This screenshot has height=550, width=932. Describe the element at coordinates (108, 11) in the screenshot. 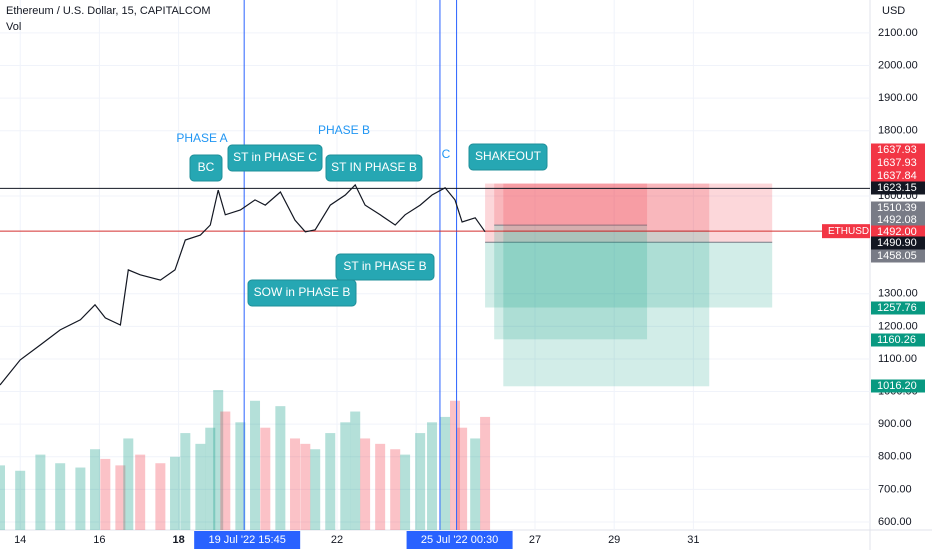

I see `chart-title: Ethereum / U.S. Dollar, 15, CAPITALCOM` at that location.